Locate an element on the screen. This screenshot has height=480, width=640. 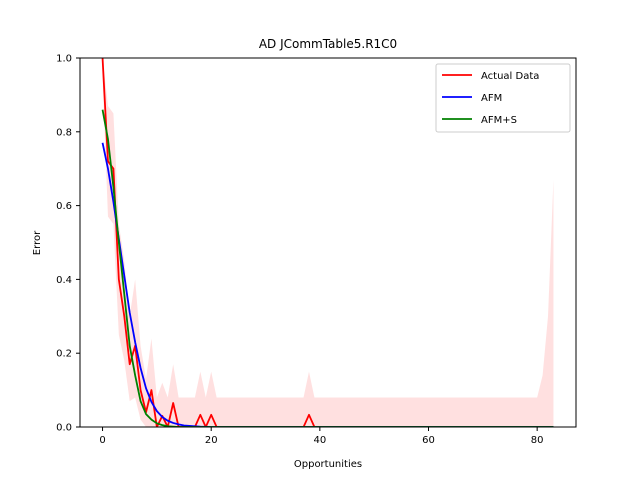
x-tick-label: 40 is located at coordinates (319, 440).